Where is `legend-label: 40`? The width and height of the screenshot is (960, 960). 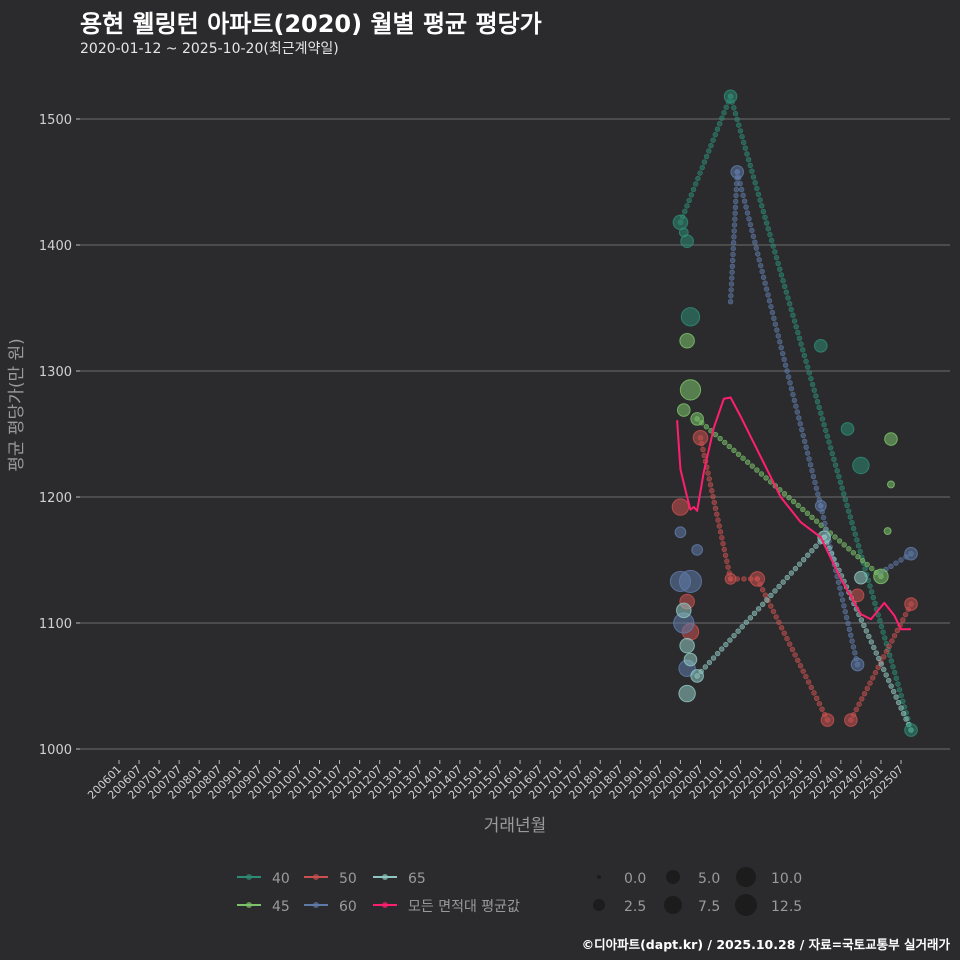 legend-label: 40 is located at coordinates (281, 879).